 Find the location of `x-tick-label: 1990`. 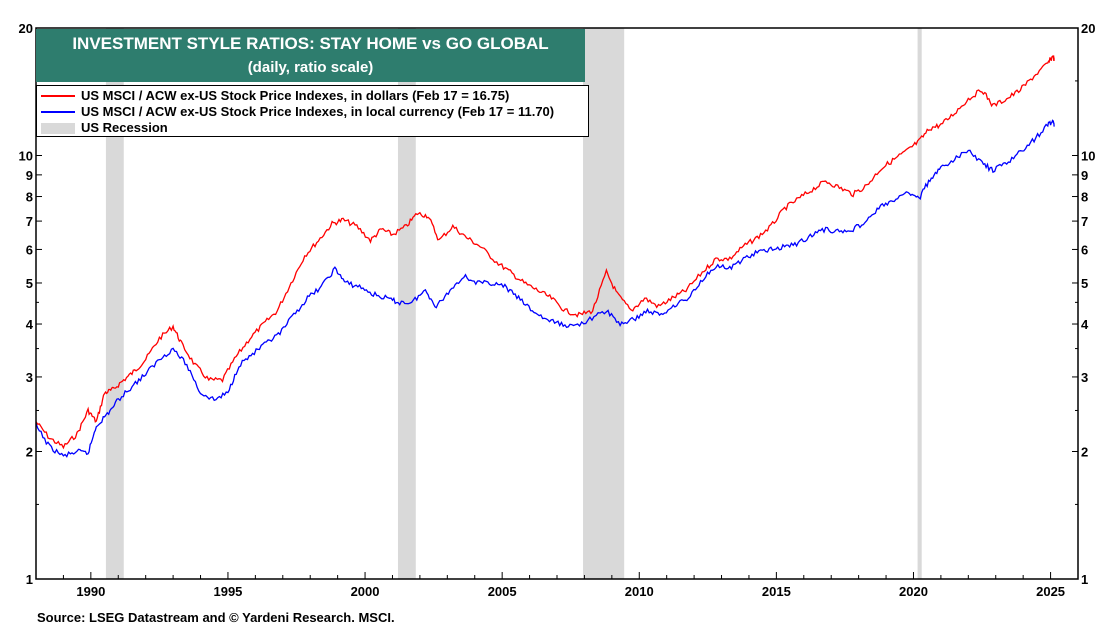

x-tick-label: 1990 is located at coordinates (90, 591).